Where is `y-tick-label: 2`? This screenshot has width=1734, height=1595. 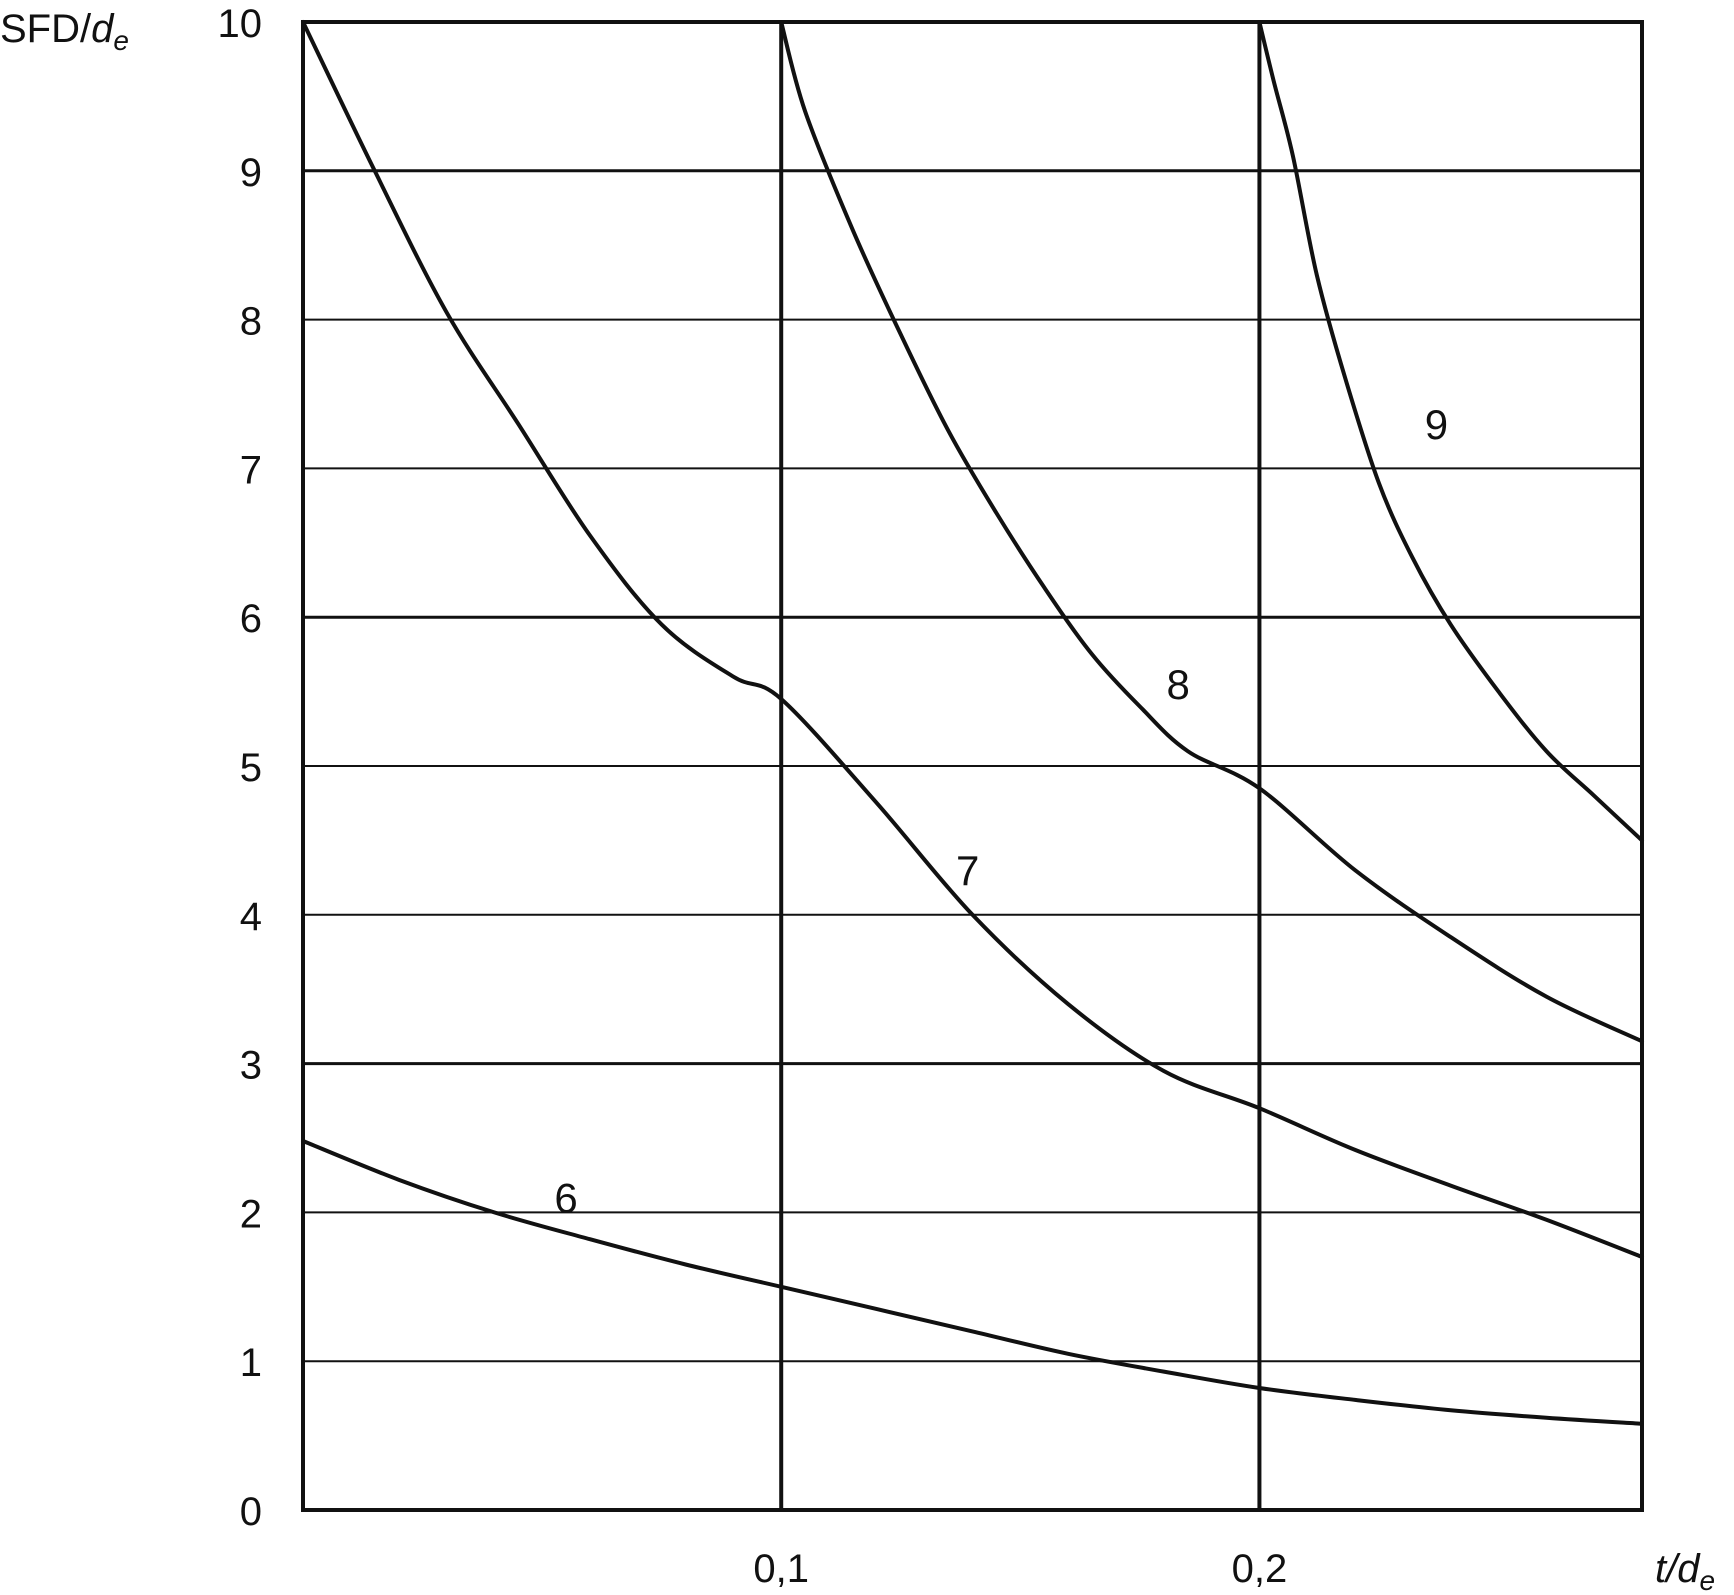
y-tick-label: 2 is located at coordinates (251, 1214).